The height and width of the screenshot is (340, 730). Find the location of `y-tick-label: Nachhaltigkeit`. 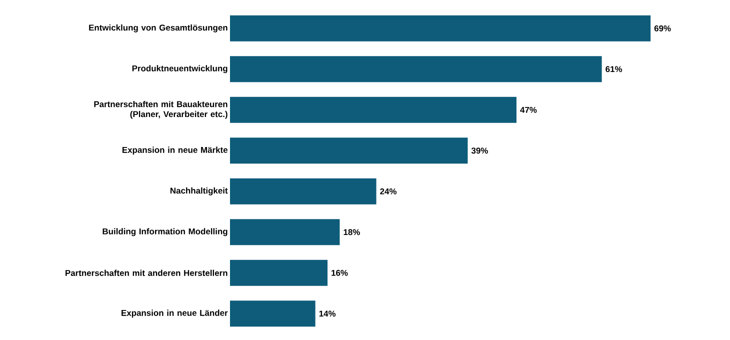

y-tick-label: Nachhaltigkeit is located at coordinates (199, 191).